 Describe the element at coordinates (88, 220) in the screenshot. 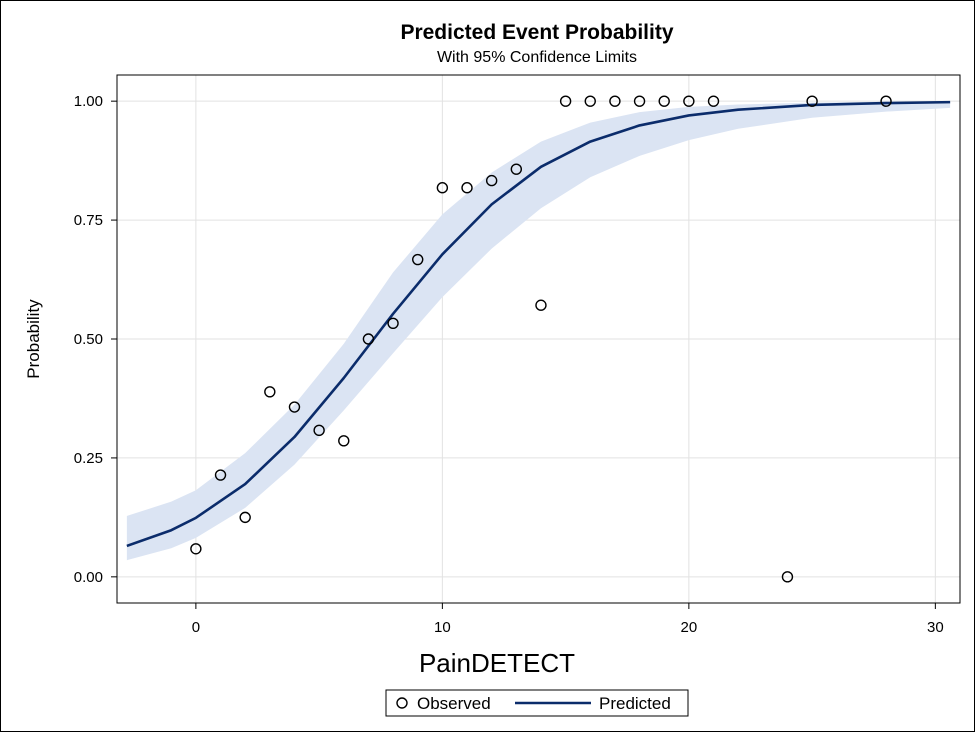

I see `y-tick-label: 0.75` at that location.